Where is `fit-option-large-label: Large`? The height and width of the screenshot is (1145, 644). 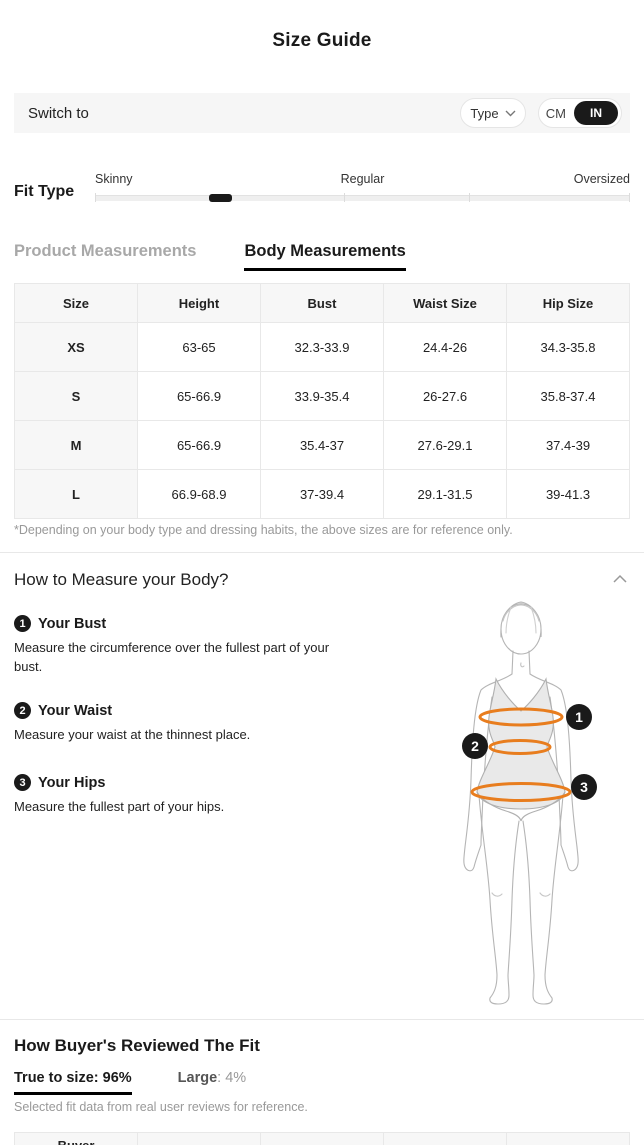 fit-option-large-label: Large is located at coordinates (197, 1078).